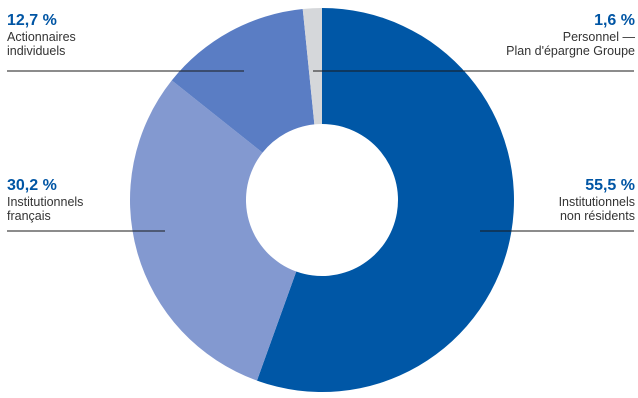  I want to click on category-label-francais-line2: français, so click(29, 216).